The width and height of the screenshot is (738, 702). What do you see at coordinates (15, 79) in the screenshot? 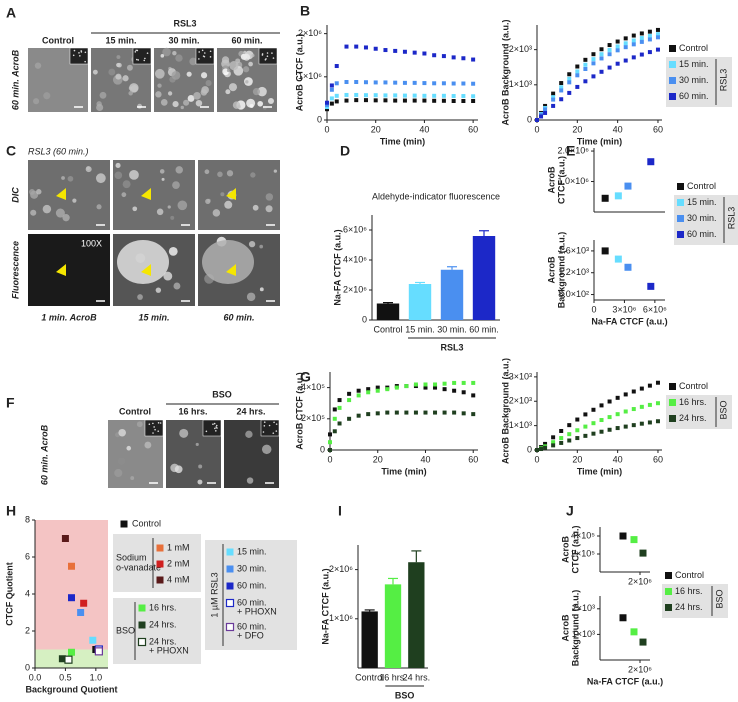
I see `row-label: 60 min. AcroB` at bounding box center [15, 79].